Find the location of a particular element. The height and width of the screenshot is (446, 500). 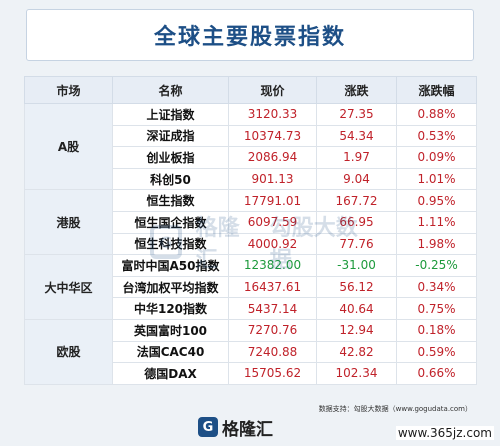

index-name-cell: 恒生国企指数 is located at coordinates (170, 222).